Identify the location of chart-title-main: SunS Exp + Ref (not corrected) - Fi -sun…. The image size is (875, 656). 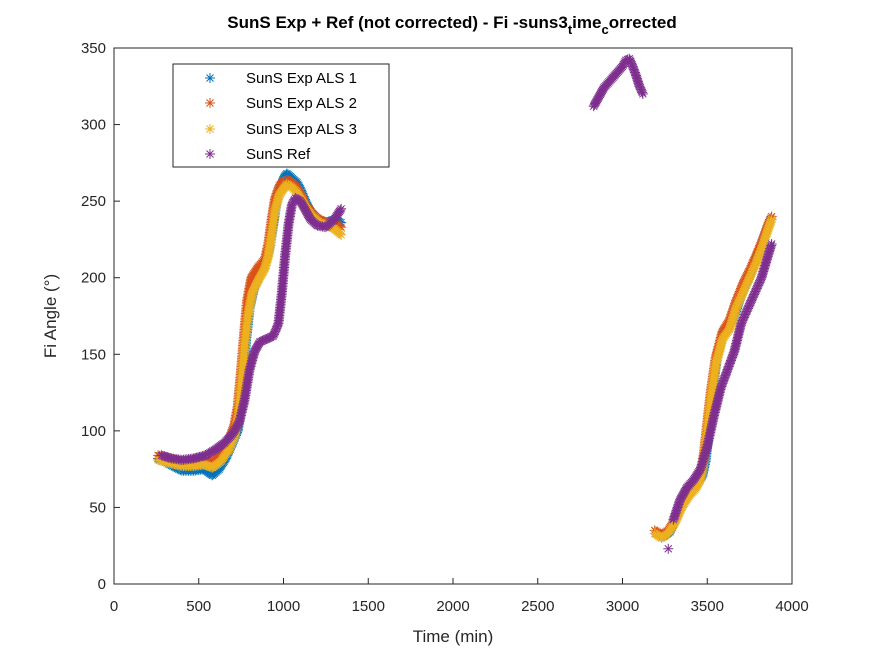
(397, 22).